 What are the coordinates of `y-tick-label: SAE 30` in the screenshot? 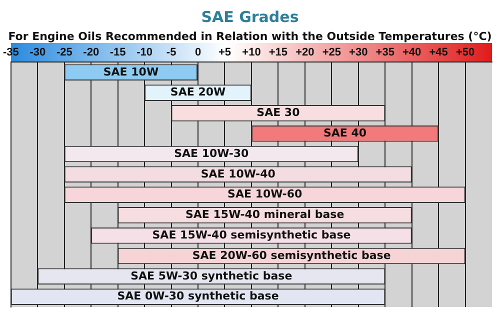 It's located at (278, 113).